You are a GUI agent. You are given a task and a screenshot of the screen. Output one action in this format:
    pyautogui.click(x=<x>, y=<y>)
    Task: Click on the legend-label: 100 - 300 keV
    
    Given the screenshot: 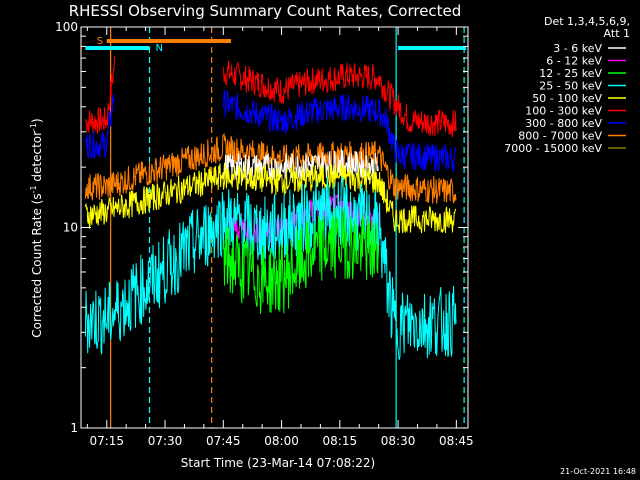 What is the action you would take?
    pyautogui.click(x=563, y=111)
    